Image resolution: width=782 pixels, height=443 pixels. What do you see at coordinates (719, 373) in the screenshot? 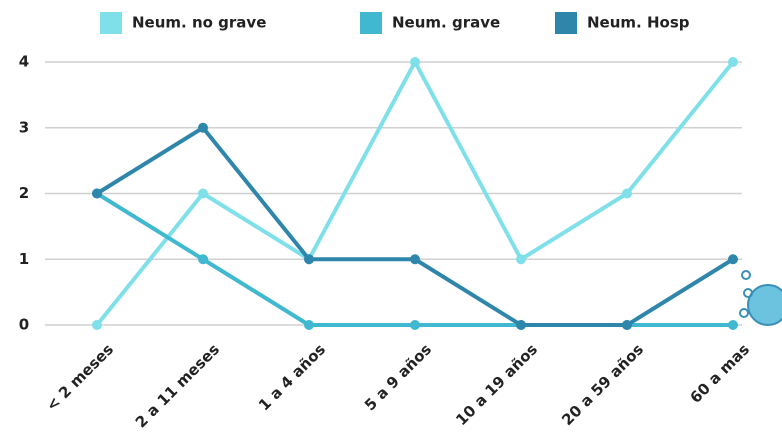
I see `x-tick-label: 60 a mas` at bounding box center [719, 373].